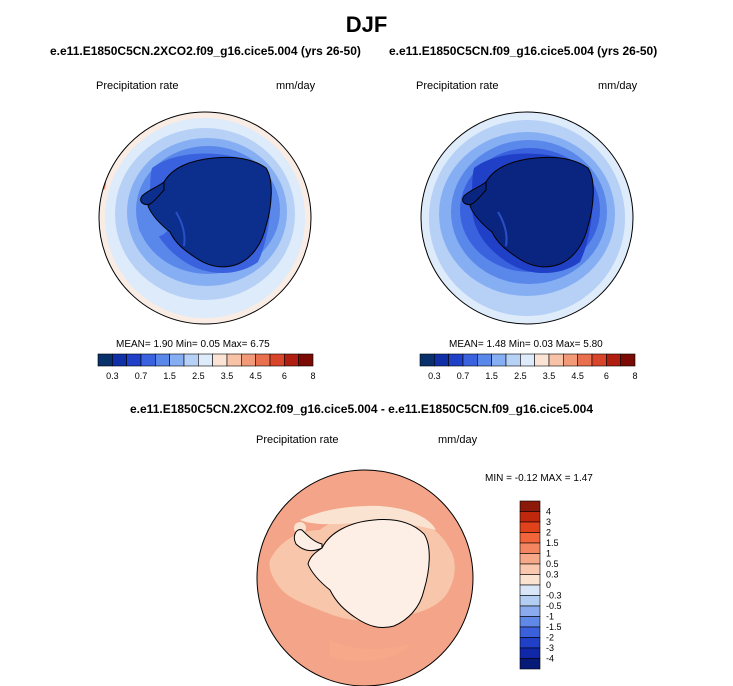 This screenshot has height=686, width=733. What do you see at coordinates (548, 585) in the screenshot?
I see `colorbar-tick-label: 0` at bounding box center [548, 585].